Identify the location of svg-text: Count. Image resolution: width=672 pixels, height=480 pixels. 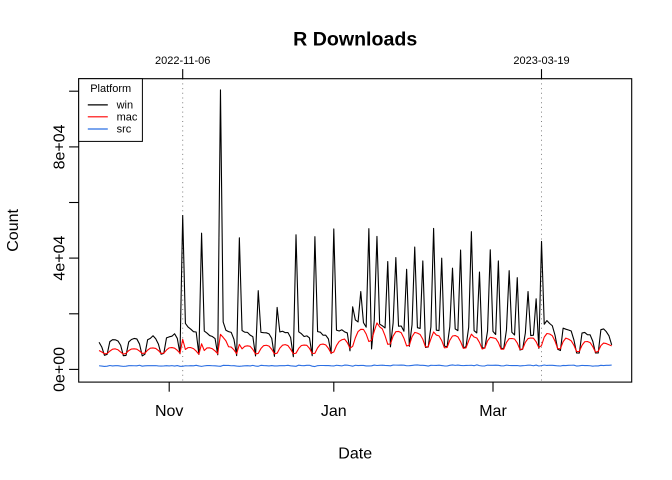
(13, 230).